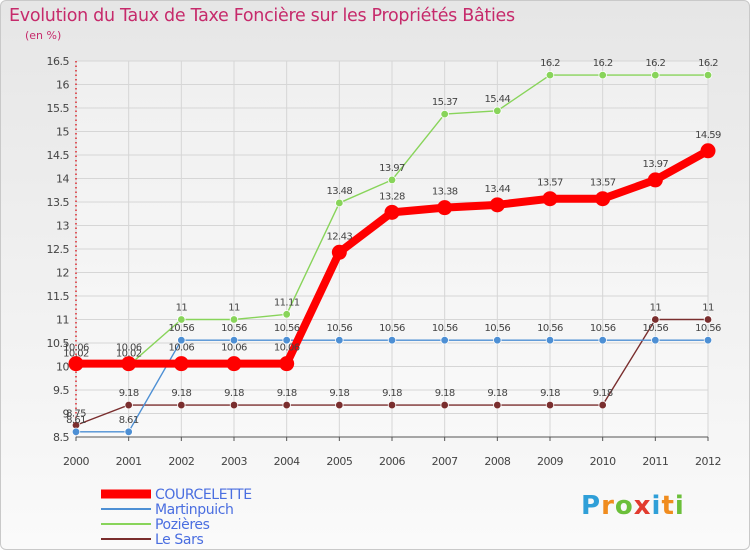  I want to click on data-label: 11, so click(182, 308).